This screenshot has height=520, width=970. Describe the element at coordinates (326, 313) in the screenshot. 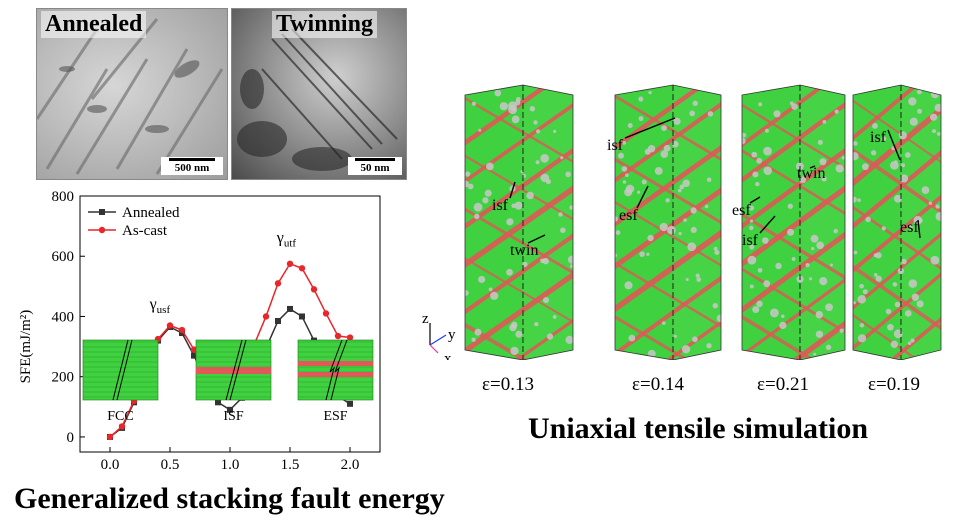

I see `data-point-as-cast` at that location.